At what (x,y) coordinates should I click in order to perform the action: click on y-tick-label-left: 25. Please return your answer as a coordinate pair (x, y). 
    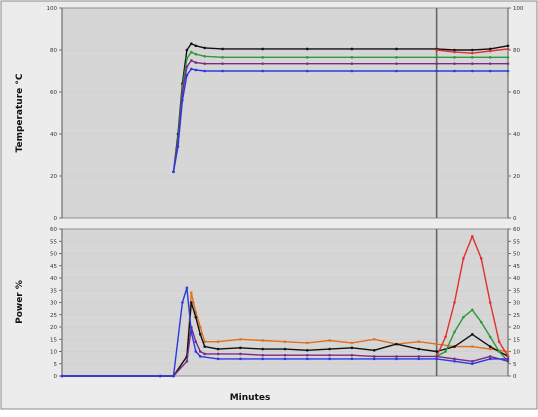
    Looking at the image, I should click on (53, 316).